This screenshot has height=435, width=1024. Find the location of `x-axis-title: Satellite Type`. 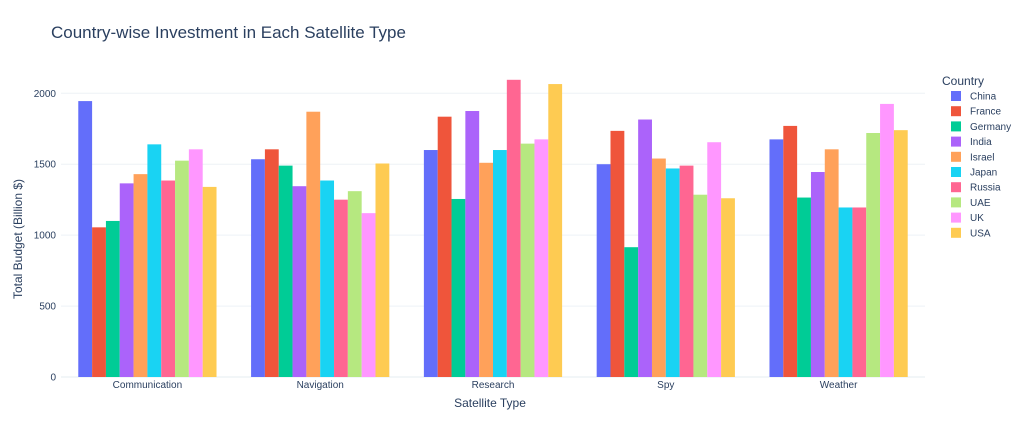

x-axis-title: Satellite Type is located at coordinates (490, 403).